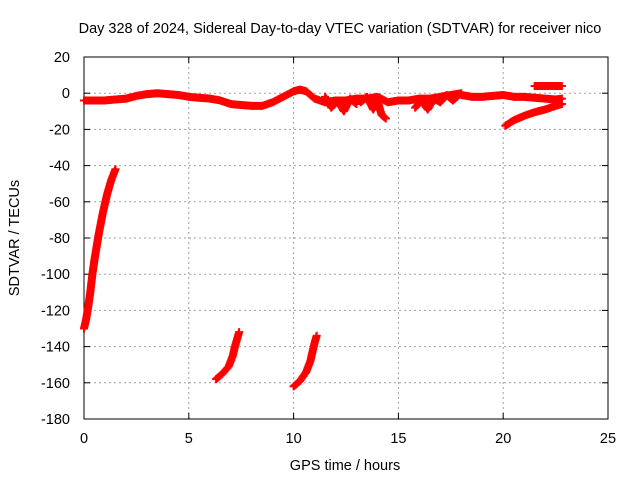  I want to click on y-tick-label: -80, so click(59, 239).